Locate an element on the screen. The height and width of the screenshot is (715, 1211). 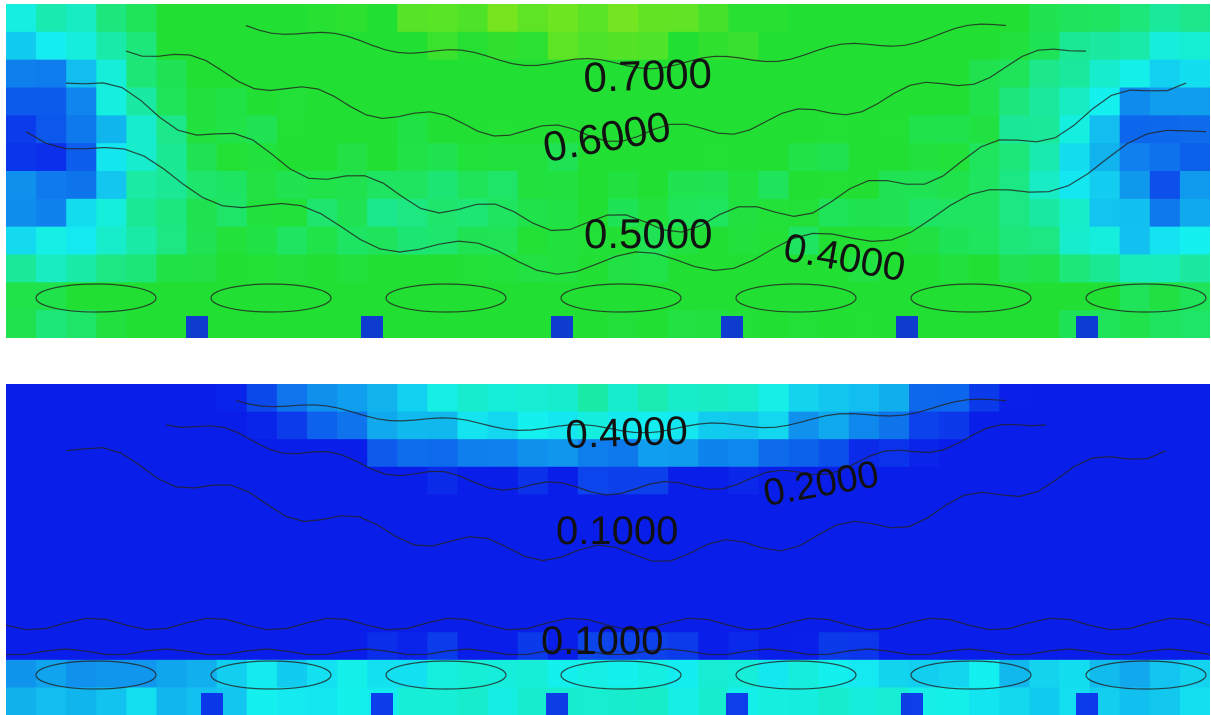
edge-marker is located at coordinates (1087, 704).